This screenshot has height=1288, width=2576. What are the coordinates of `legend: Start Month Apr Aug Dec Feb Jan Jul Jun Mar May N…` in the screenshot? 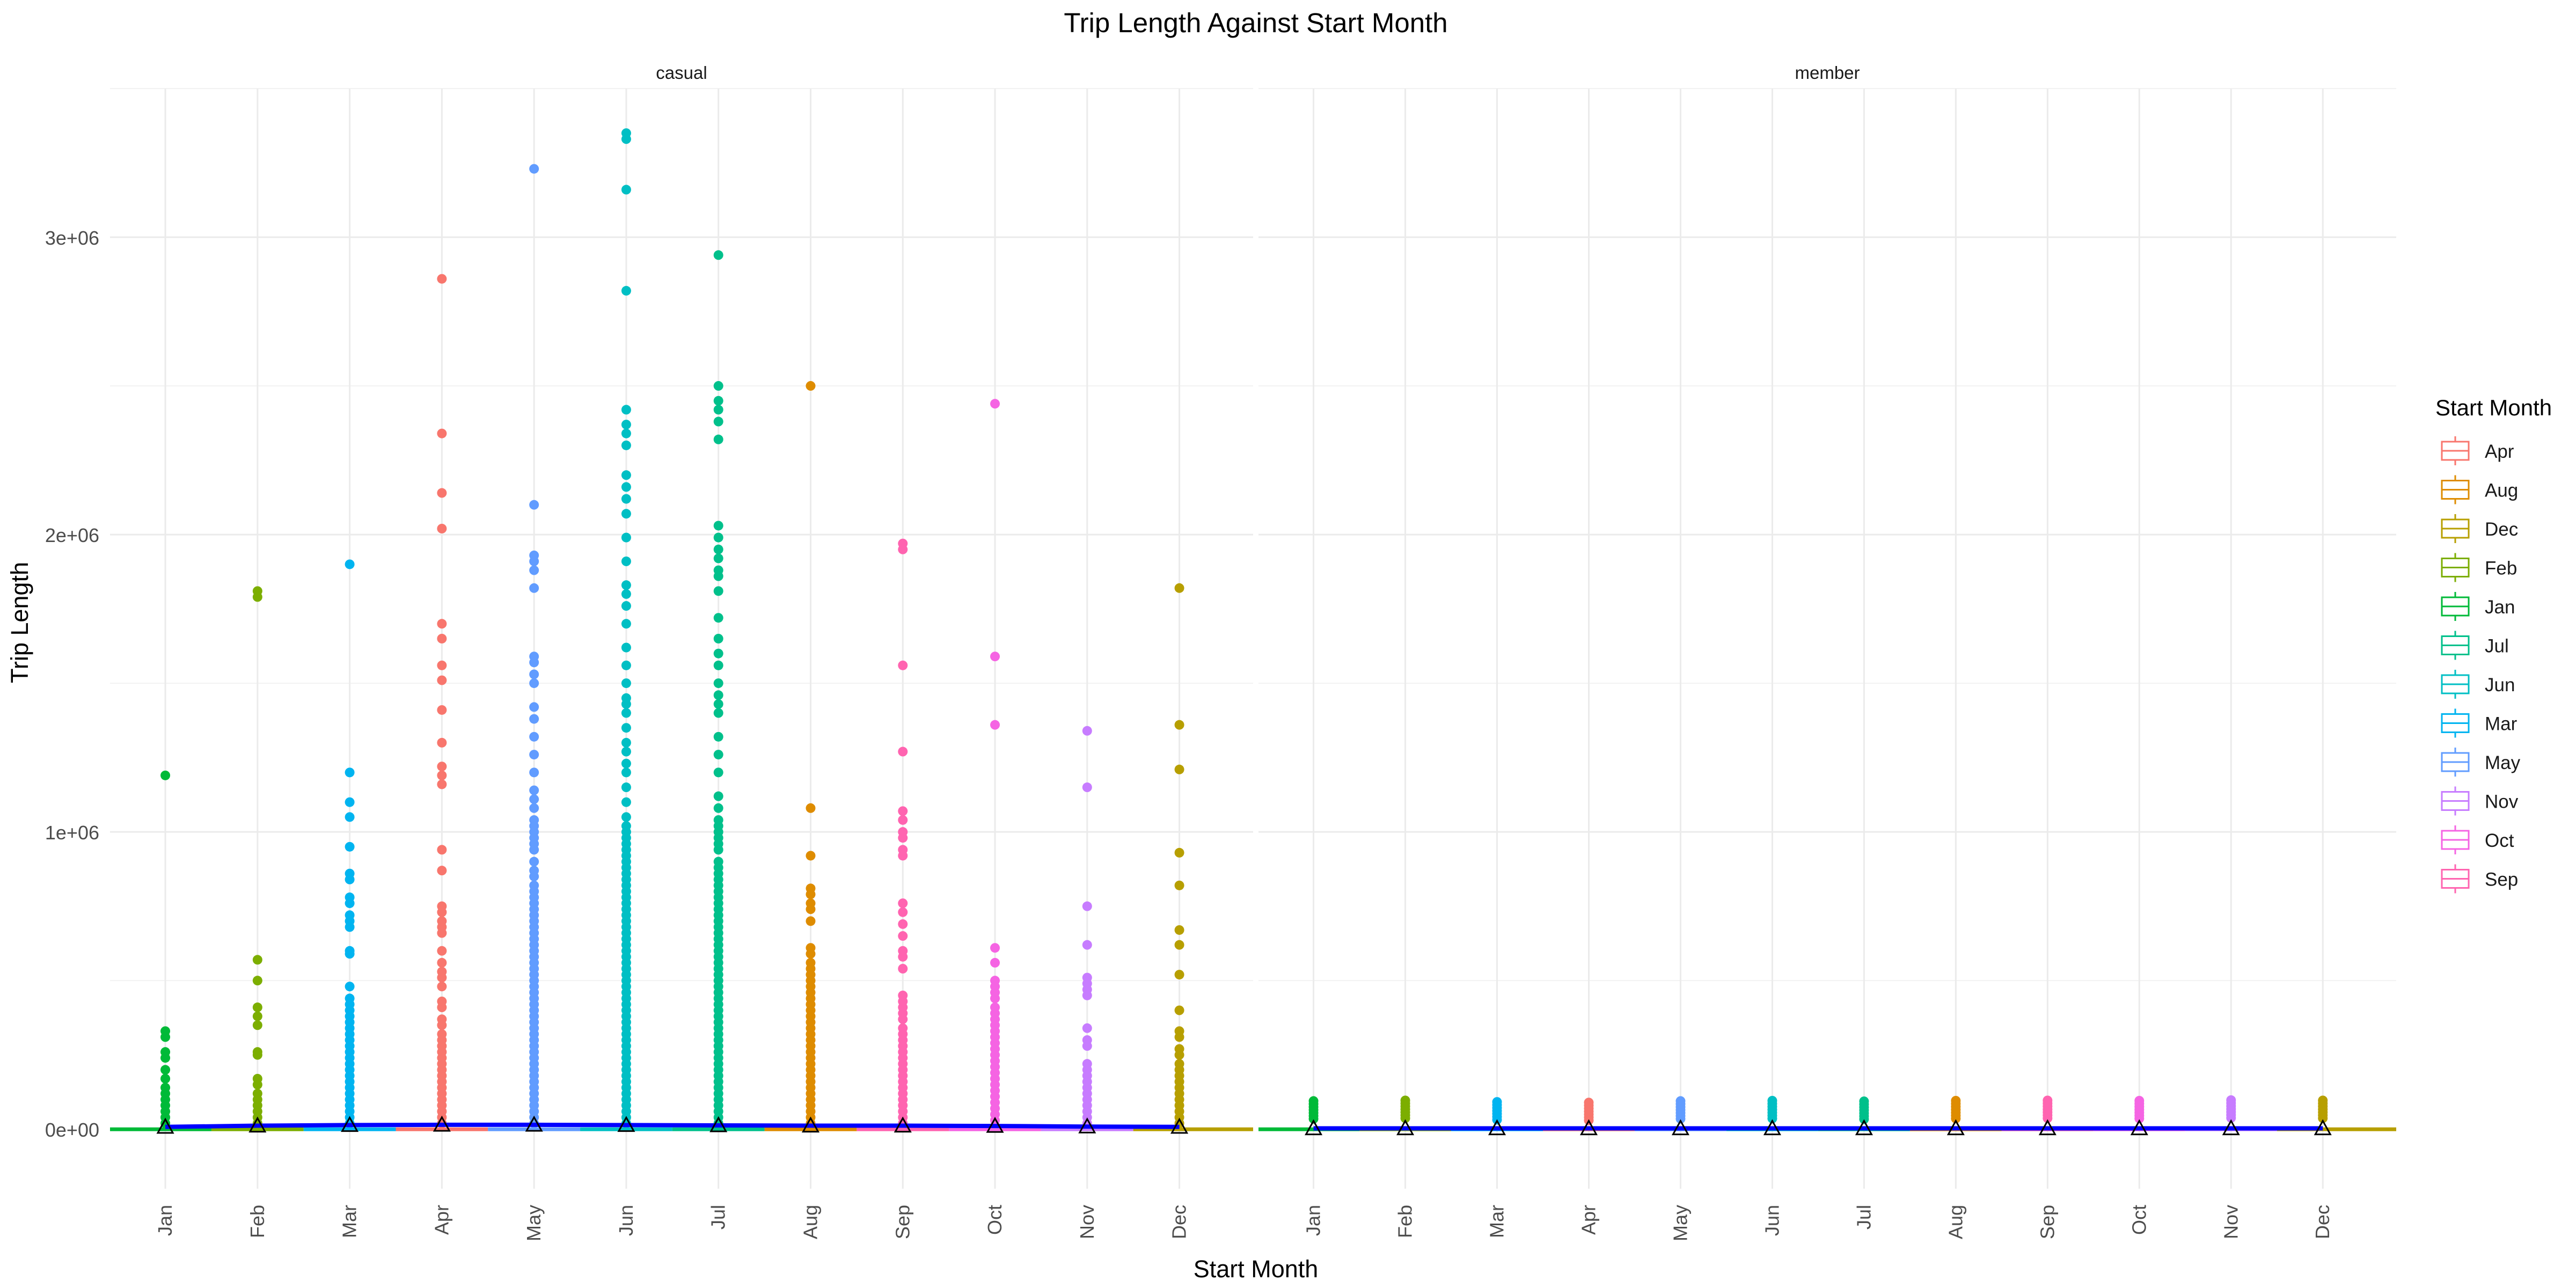 It's located at (2493, 644).